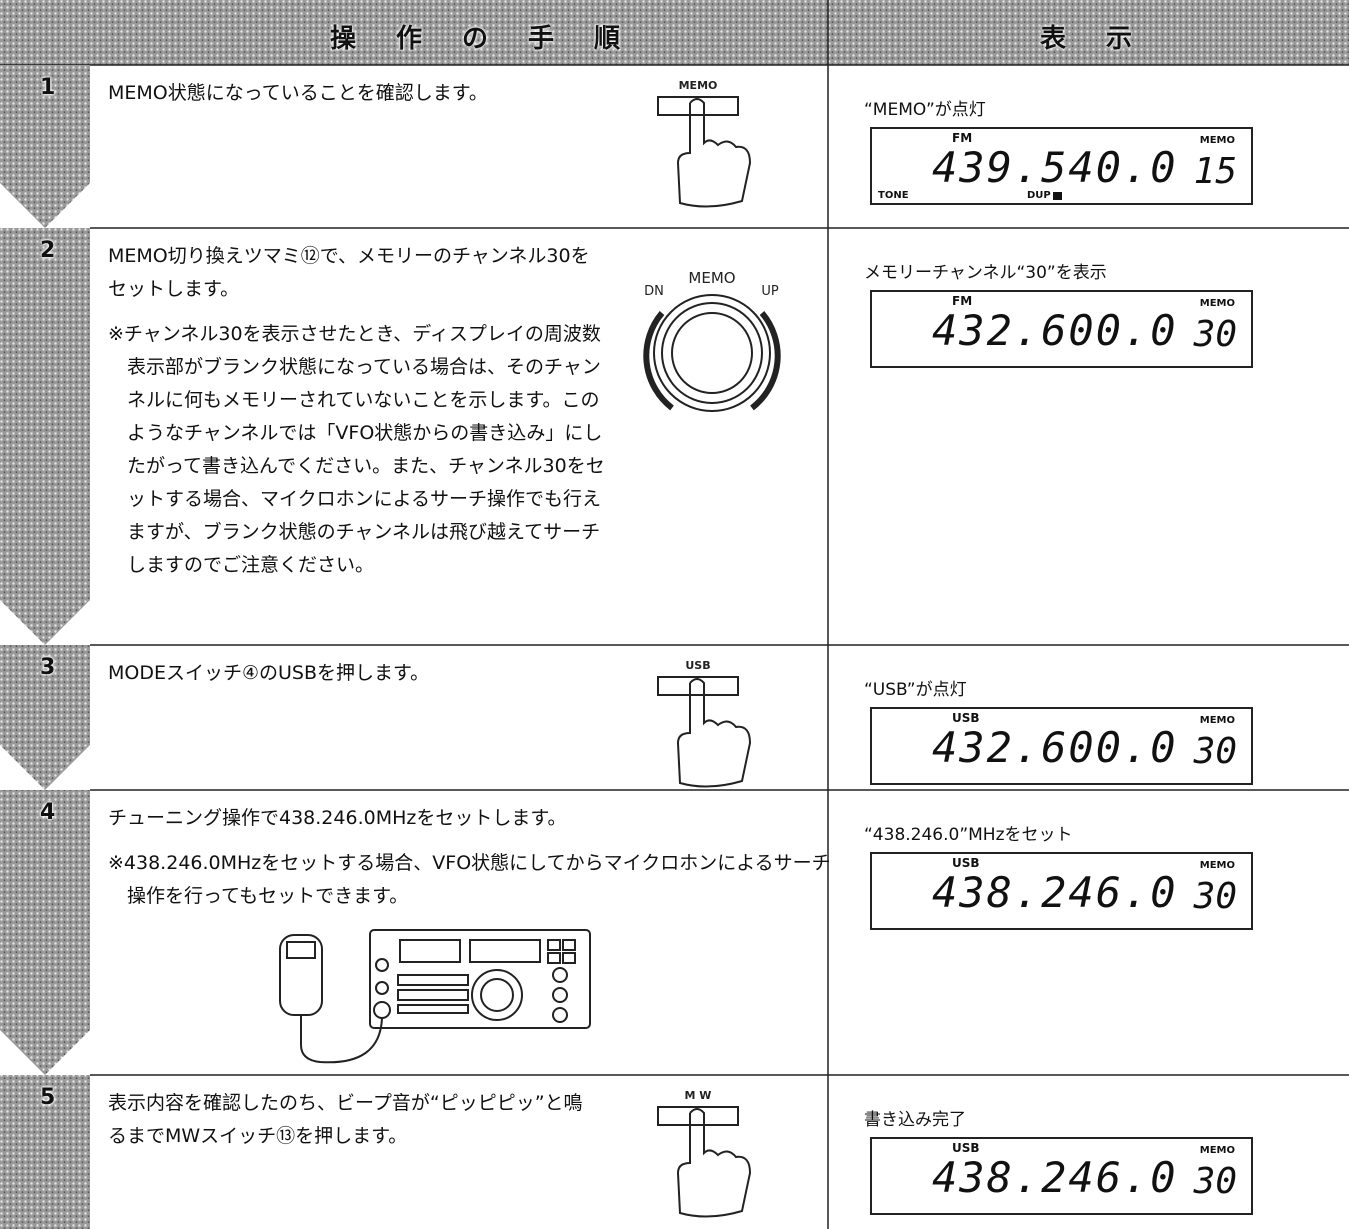 This screenshot has width=1349, height=1229. What do you see at coordinates (765, 361) in the screenshot?
I see `arrow-right` at bounding box center [765, 361].